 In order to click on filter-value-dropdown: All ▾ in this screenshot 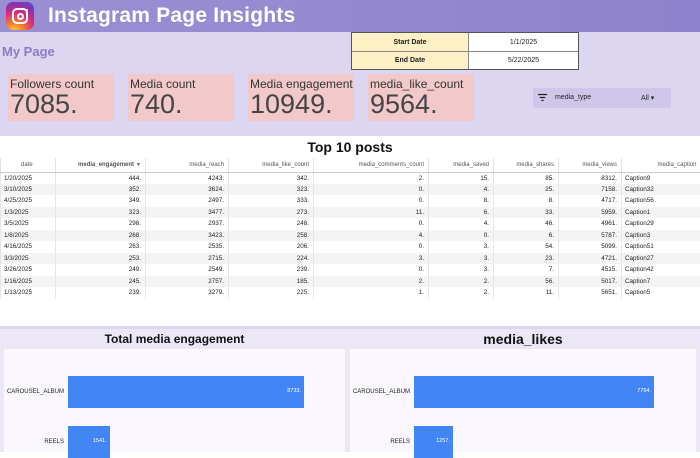, I will do `click(647, 98)`.